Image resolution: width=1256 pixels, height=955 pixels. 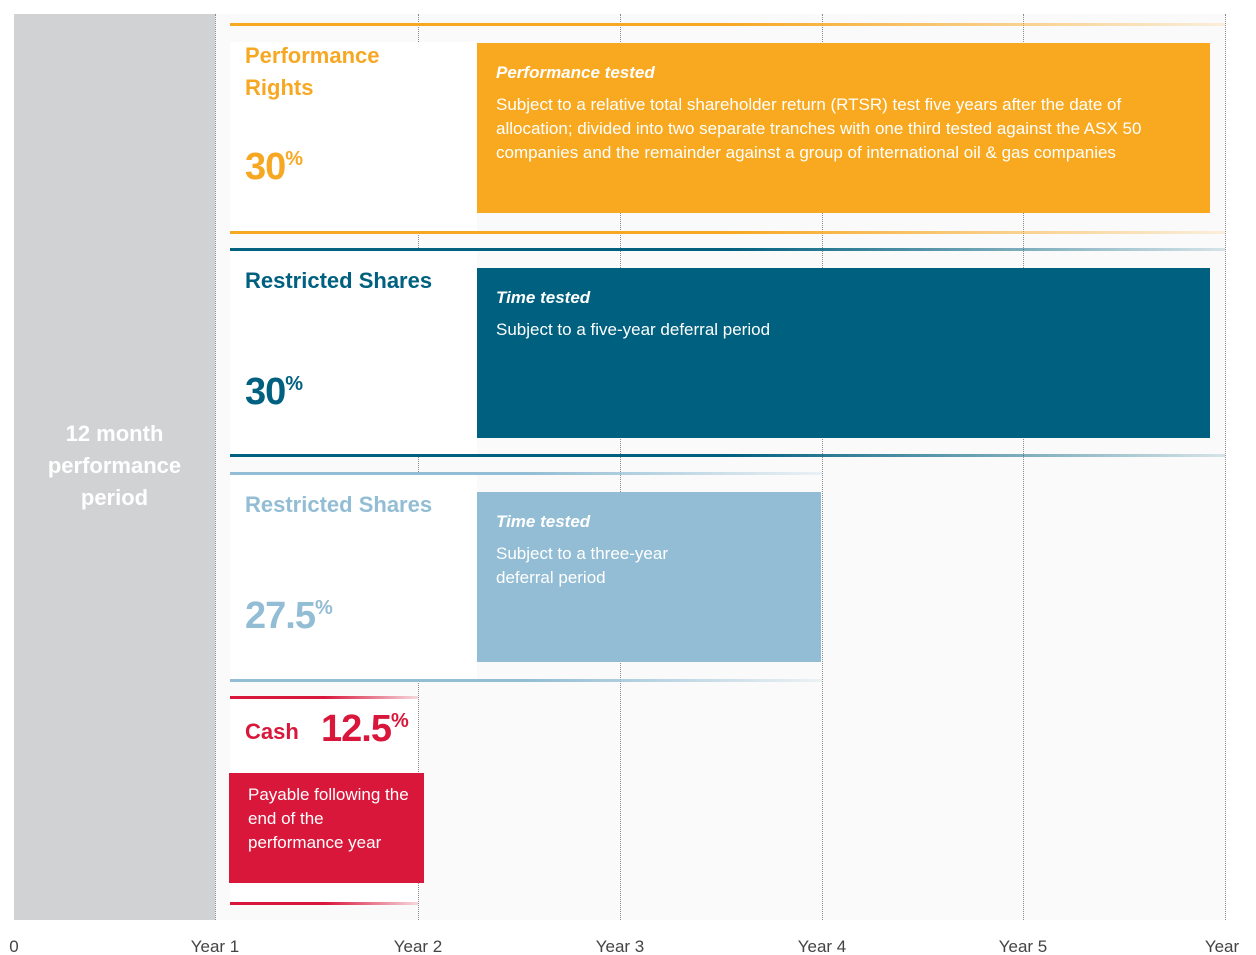 What do you see at coordinates (280, 616) in the screenshot?
I see `percent-value: 27.5` at bounding box center [280, 616].